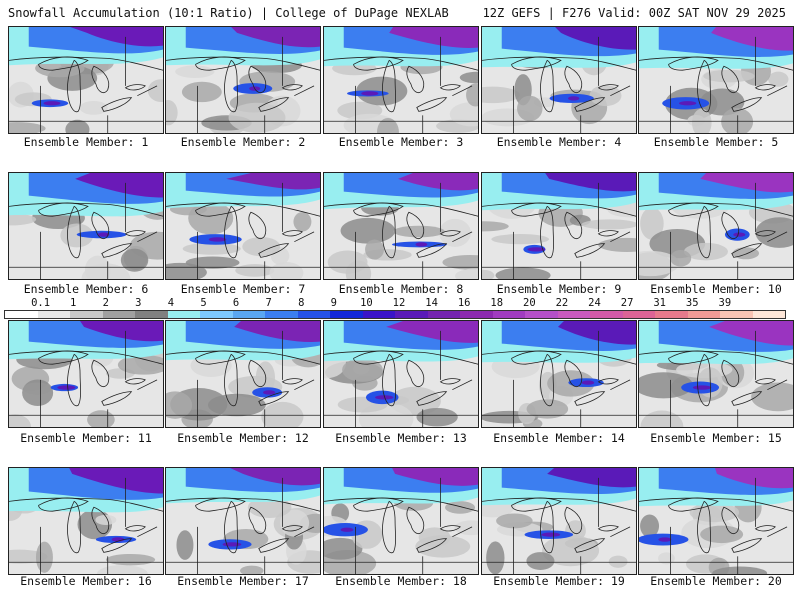 The image size is (800, 600). I want to click on colorbar-tick-label: 2, so click(105, 303).